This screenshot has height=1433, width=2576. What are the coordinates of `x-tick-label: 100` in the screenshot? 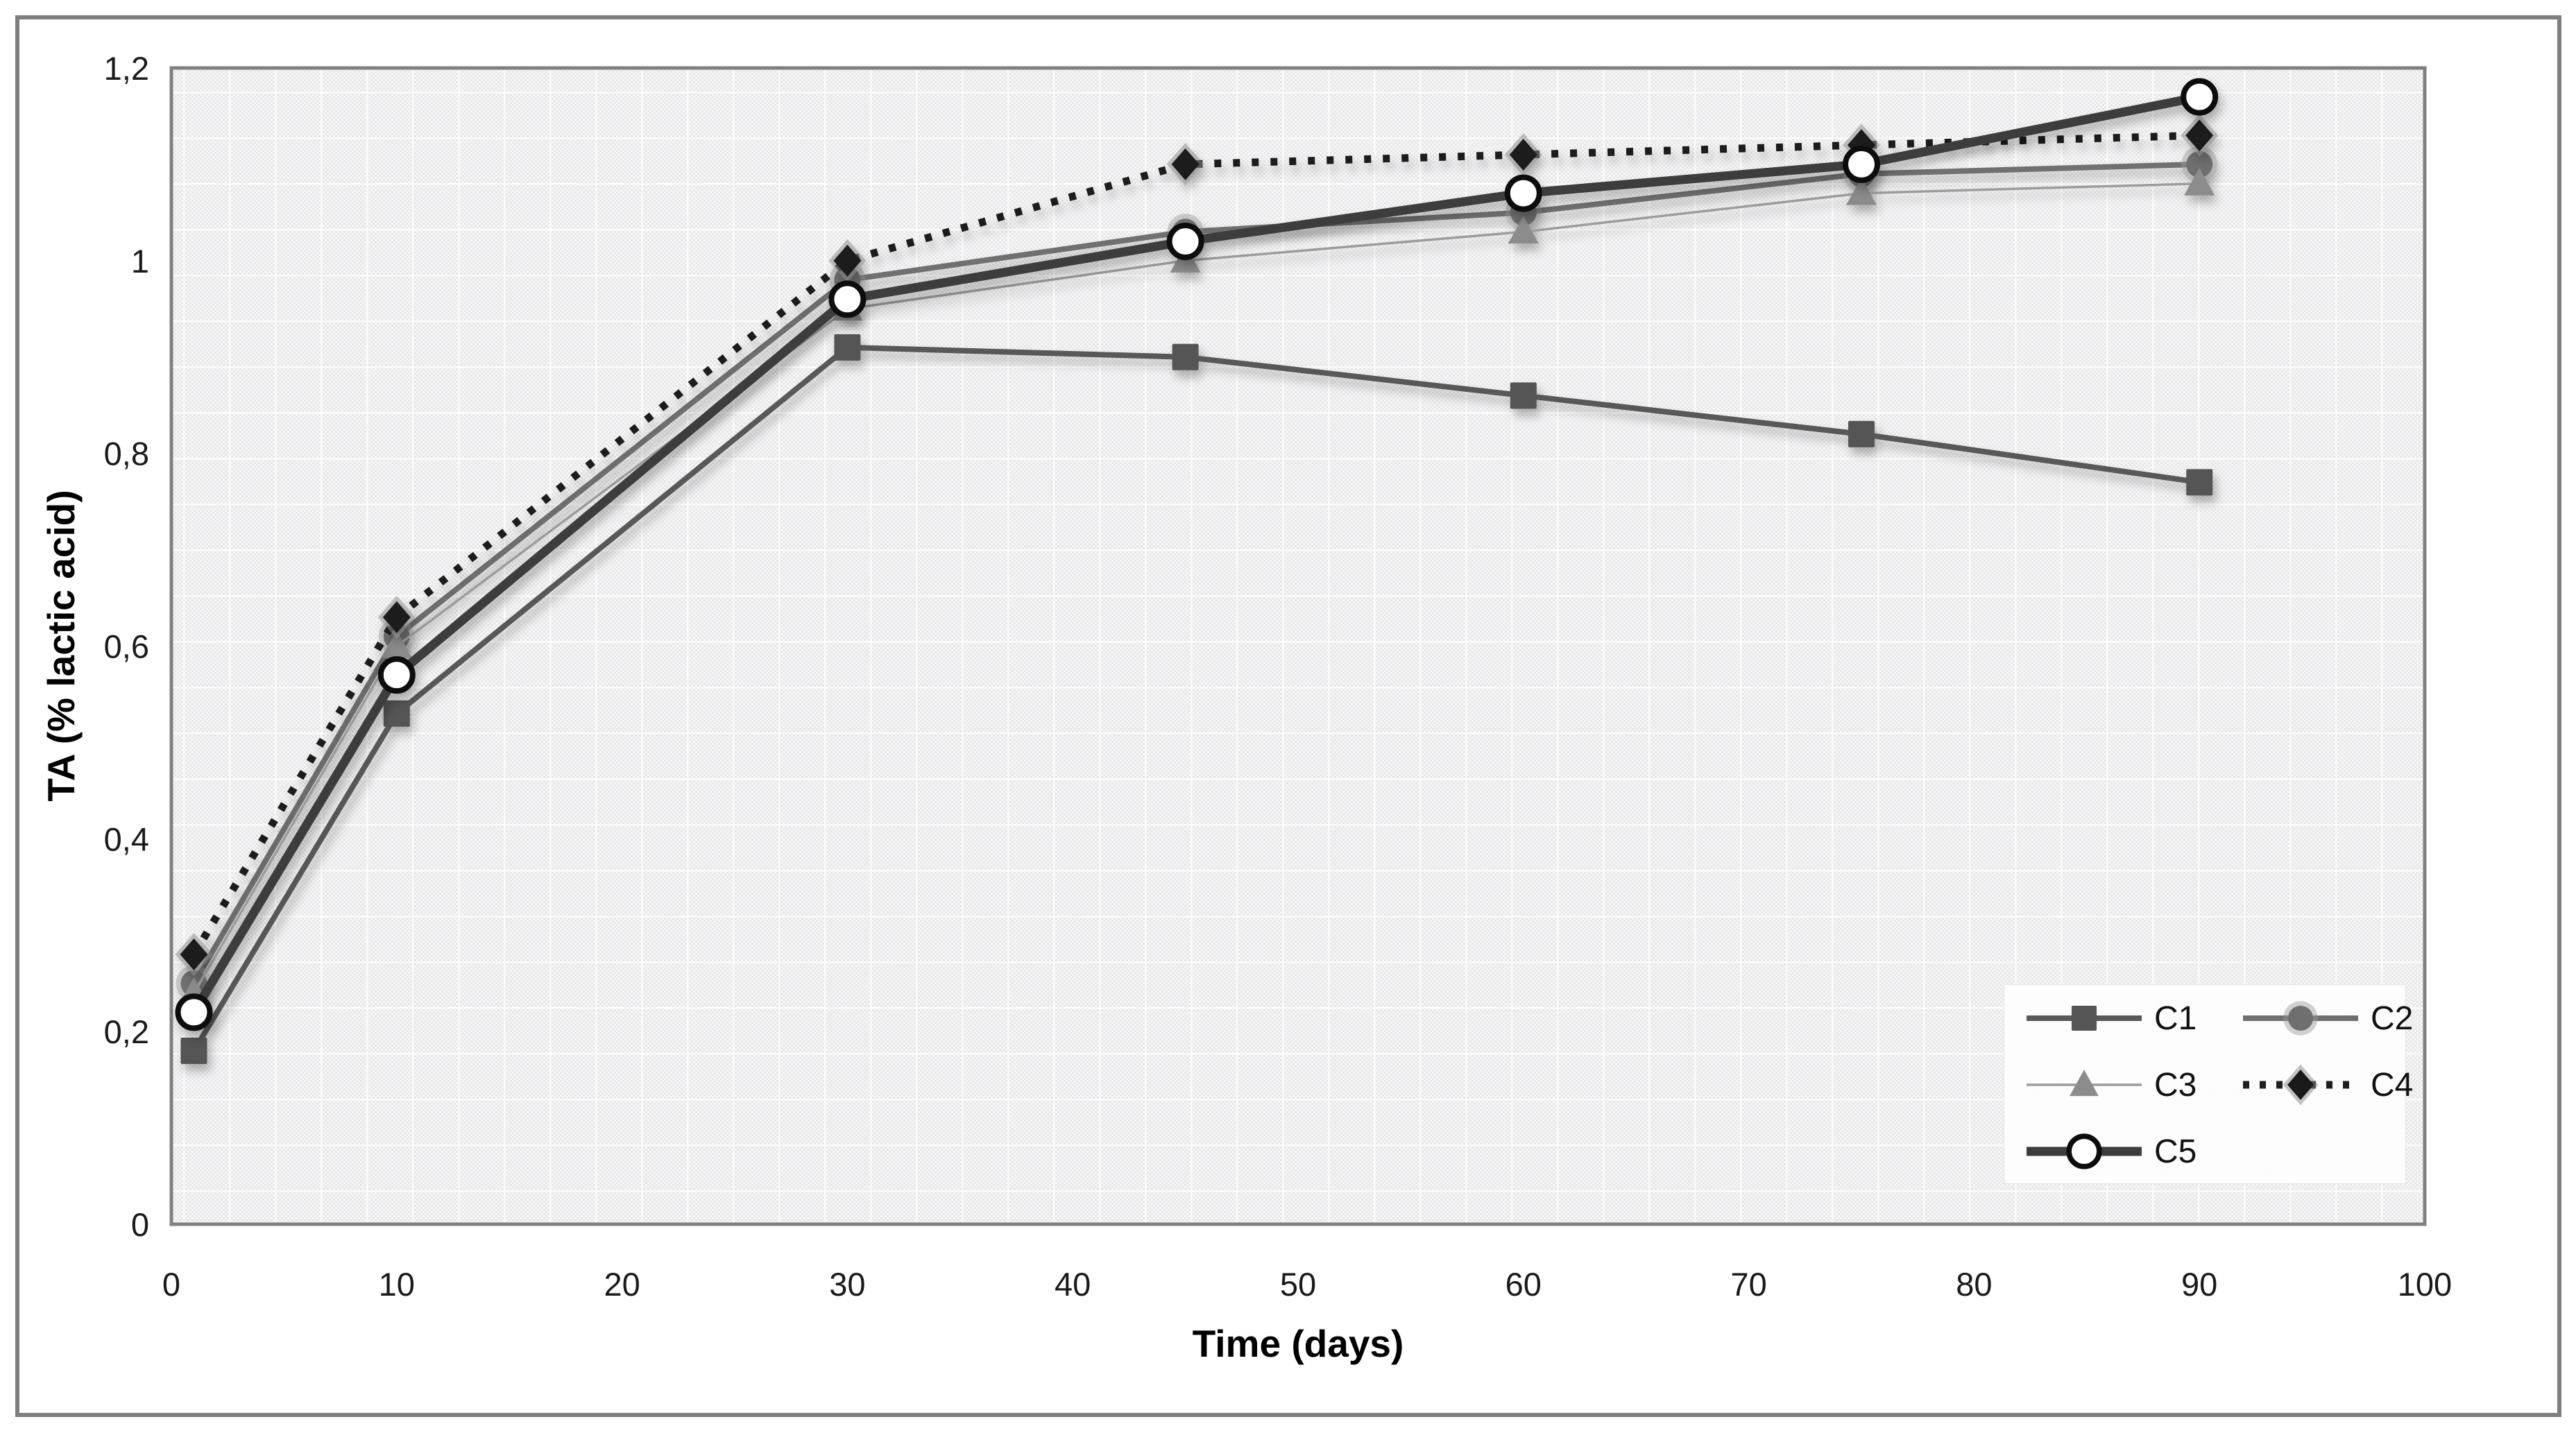 It's located at (2425, 1285).